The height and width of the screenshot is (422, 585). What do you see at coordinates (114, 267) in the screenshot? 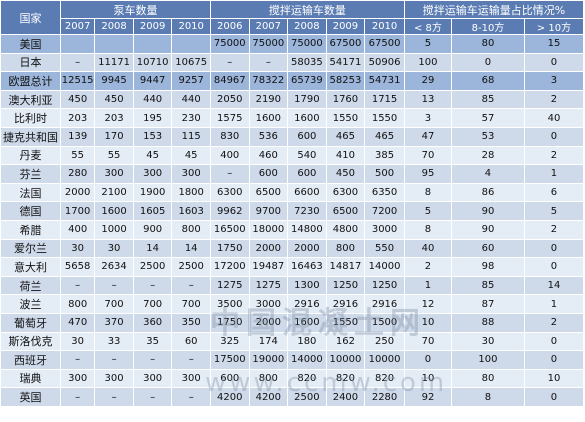
I see `pump-count-cell: 2634` at bounding box center [114, 267].